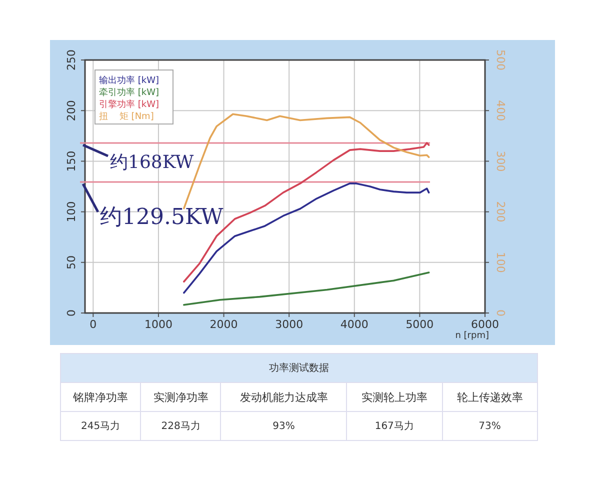 The image size is (600, 480). What do you see at coordinates (129, 80) in the screenshot?
I see `text: 输出功率 [kW]` at bounding box center [129, 80].